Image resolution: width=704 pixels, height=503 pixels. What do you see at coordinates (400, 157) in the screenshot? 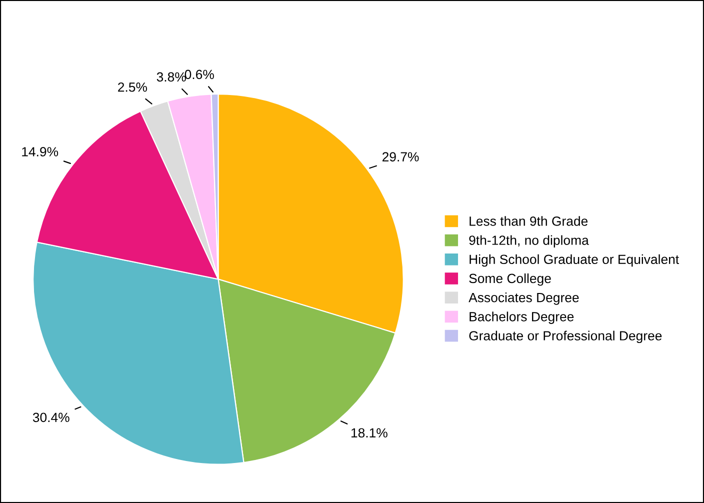
I see `data-label: 29.7%` at bounding box center [400, 157].